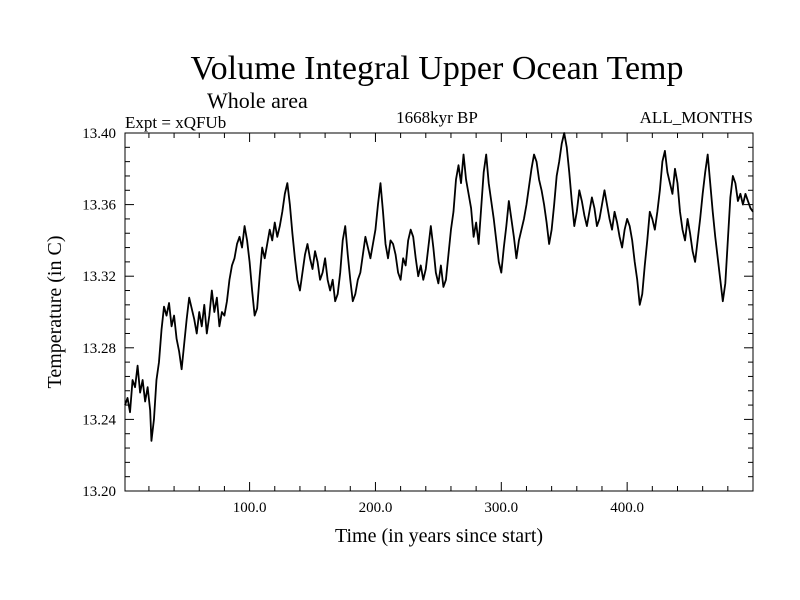 This screenshot has height=600, width=800. I want to click on y-tick-label: 13.40, so click(99, 134).